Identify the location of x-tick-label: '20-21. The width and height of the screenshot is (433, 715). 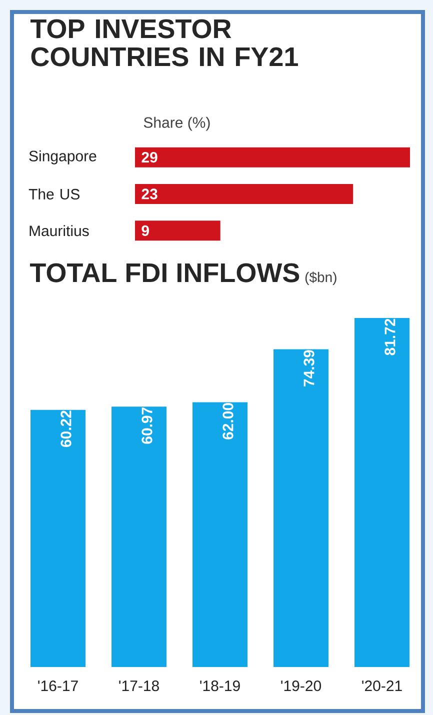
(382, 686).